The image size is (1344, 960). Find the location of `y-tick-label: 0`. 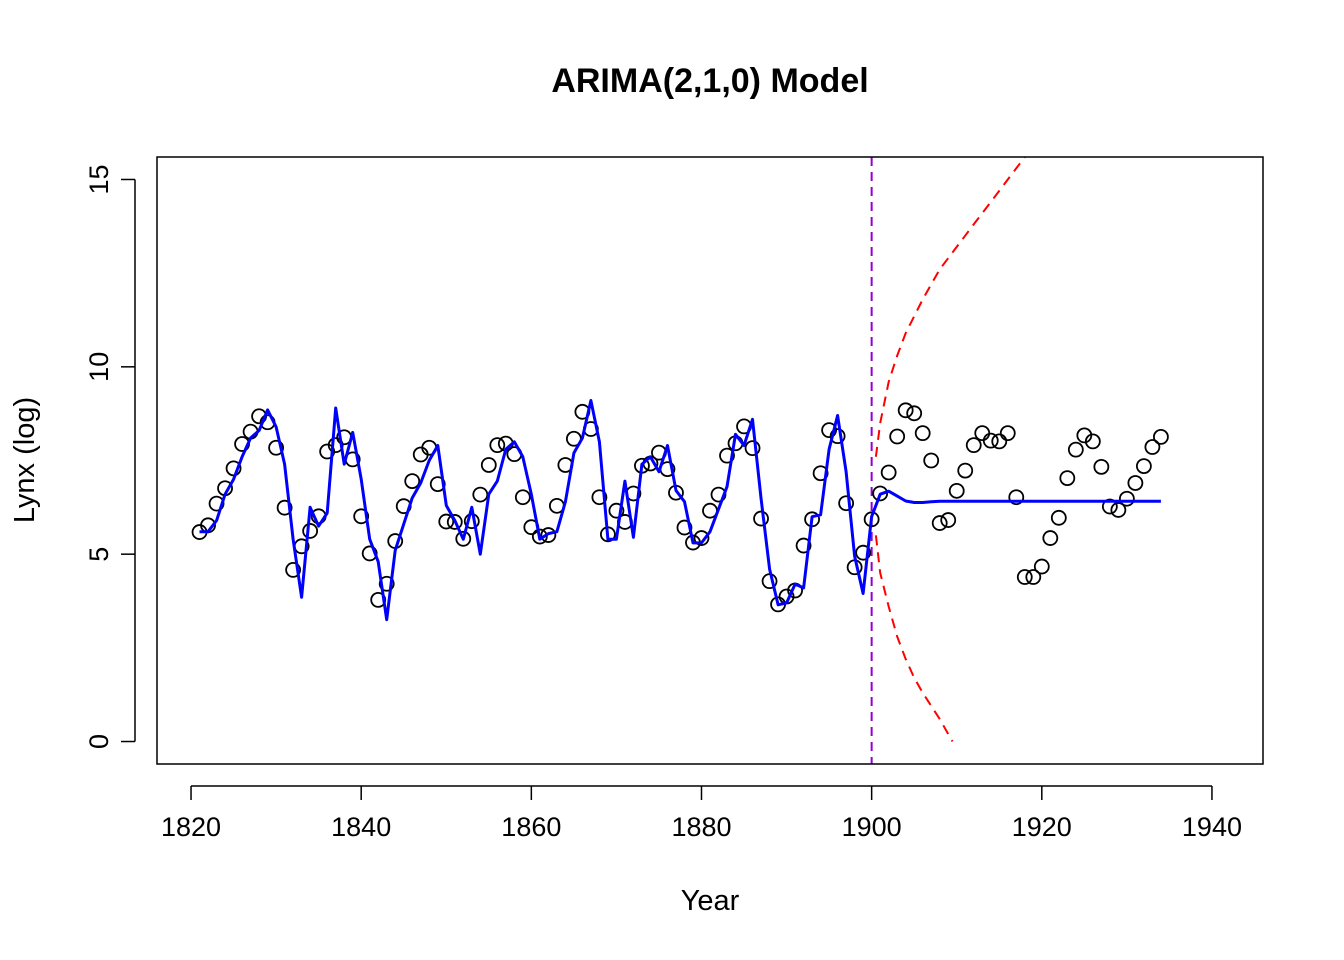

y-tick-label: 0 is located at coordinates (99, 741).